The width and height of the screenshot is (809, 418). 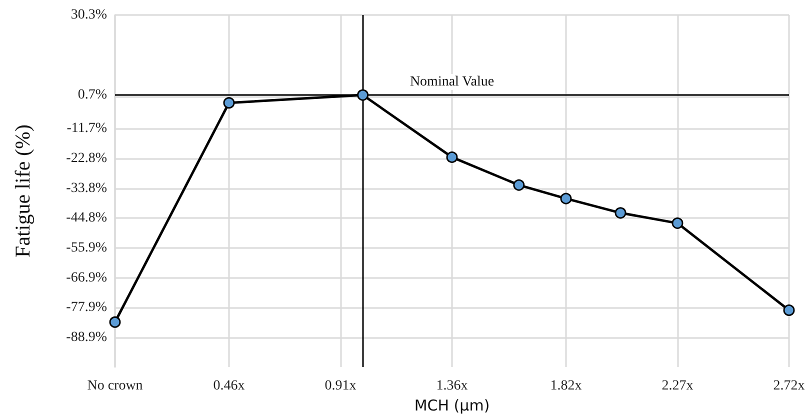 What do you see at coordinates (566, 386) in the screenshot?
I see `x-tick-label: 1.82x` at bounding box center [566, 386].